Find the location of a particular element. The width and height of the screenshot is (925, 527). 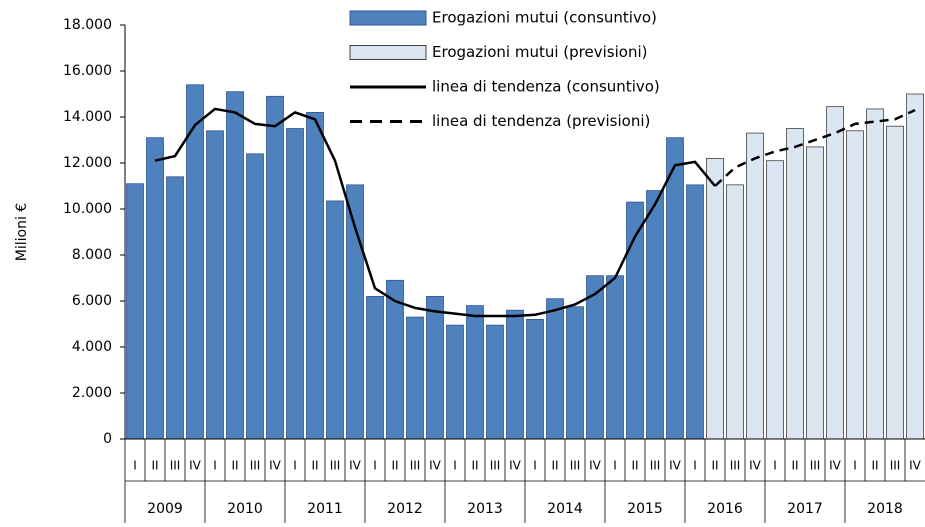

year-label: 2016 is located at coordinates (725, 509).